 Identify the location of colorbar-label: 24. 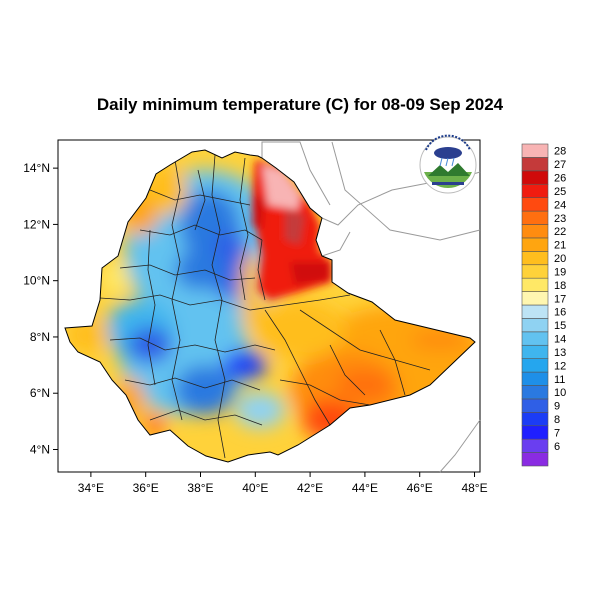
(560, 205).